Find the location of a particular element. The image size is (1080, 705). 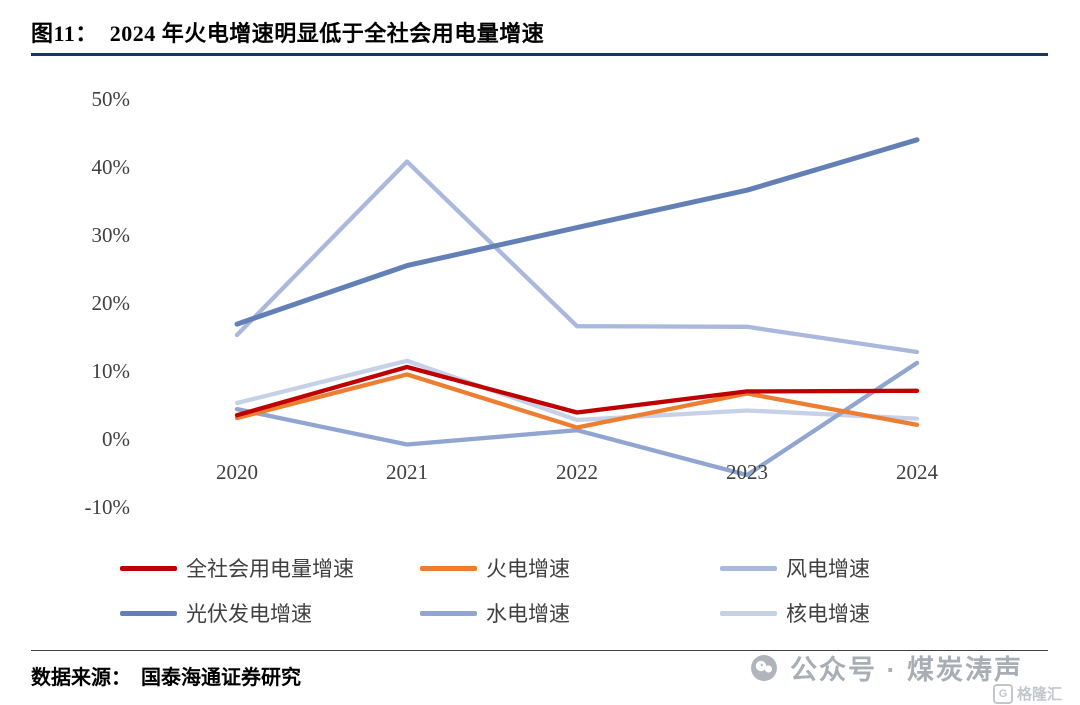

figure-title: 图11： 2024 年火电增速明显低于全社会用电量增速 is located at coordinates (288, 33).